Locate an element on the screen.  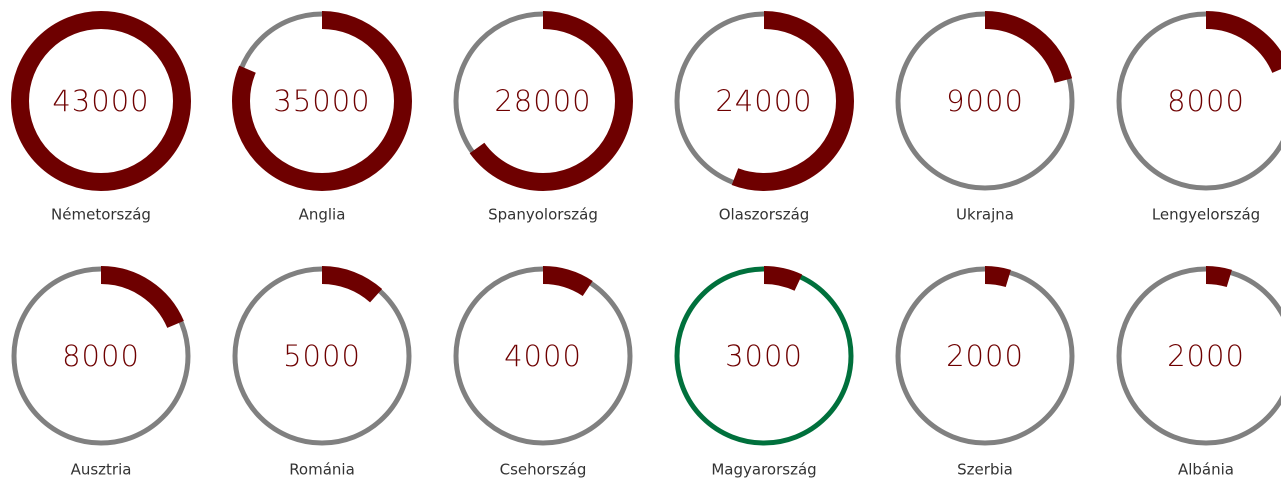
gauge-label: Ukrajna is located at coordinates (985, 215).